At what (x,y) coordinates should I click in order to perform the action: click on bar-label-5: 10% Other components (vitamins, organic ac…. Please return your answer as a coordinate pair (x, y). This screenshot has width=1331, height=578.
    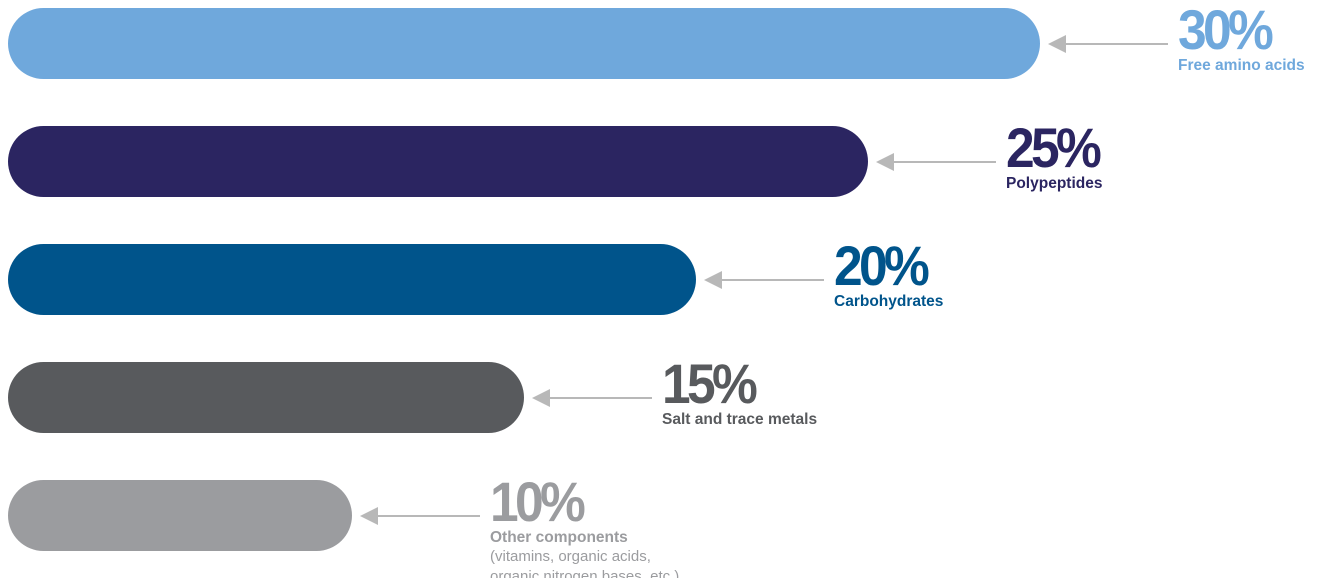
    Looking at the image, I should click on (585, 524).